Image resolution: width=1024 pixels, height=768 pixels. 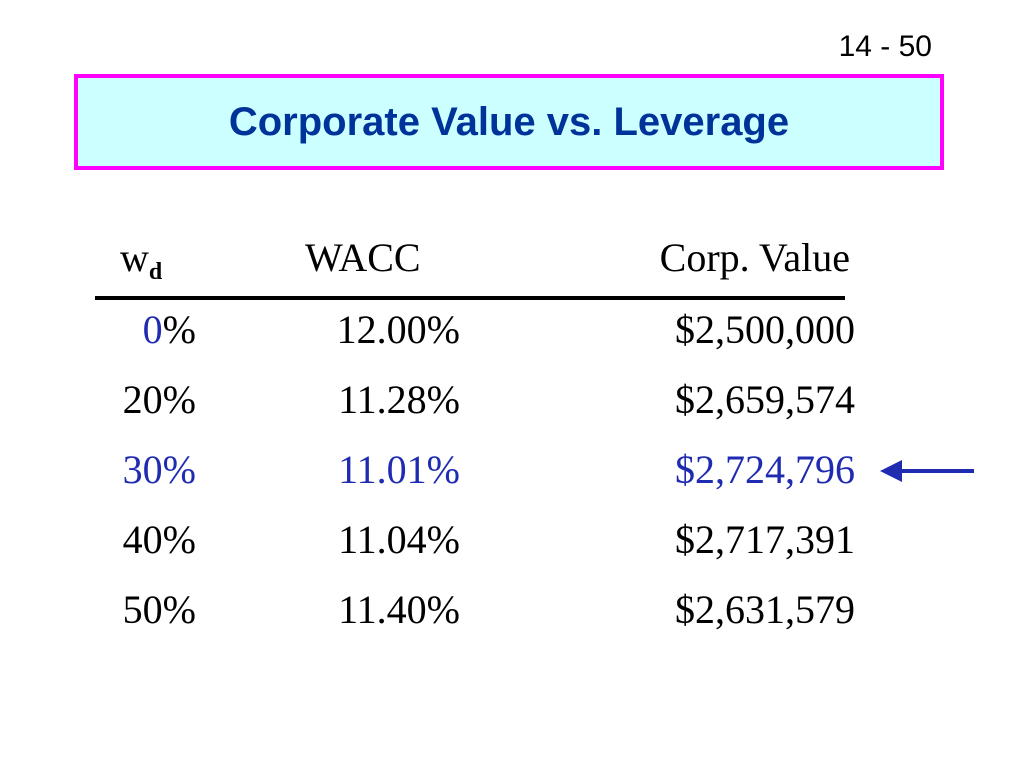 What do you see at coordinates (512, 547) in the screenshot?
I see `table-row: 40% 11.04% $2,717,391` at bounding box center [512, 547].